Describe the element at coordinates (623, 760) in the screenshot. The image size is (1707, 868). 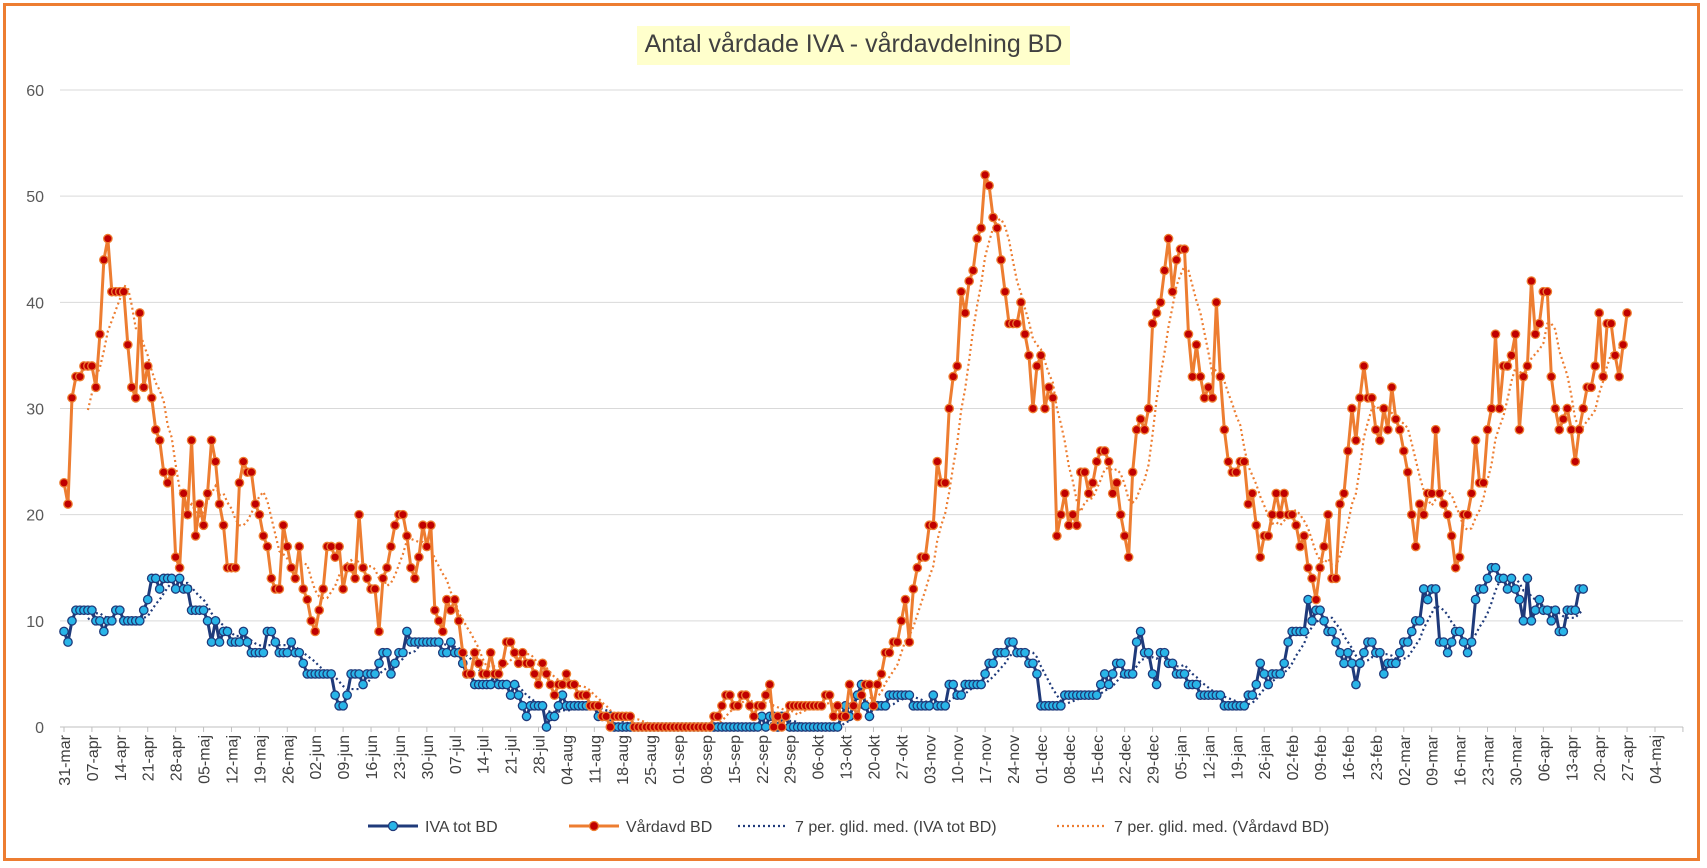
I see `x-tick-label: 18-aug` at that location.